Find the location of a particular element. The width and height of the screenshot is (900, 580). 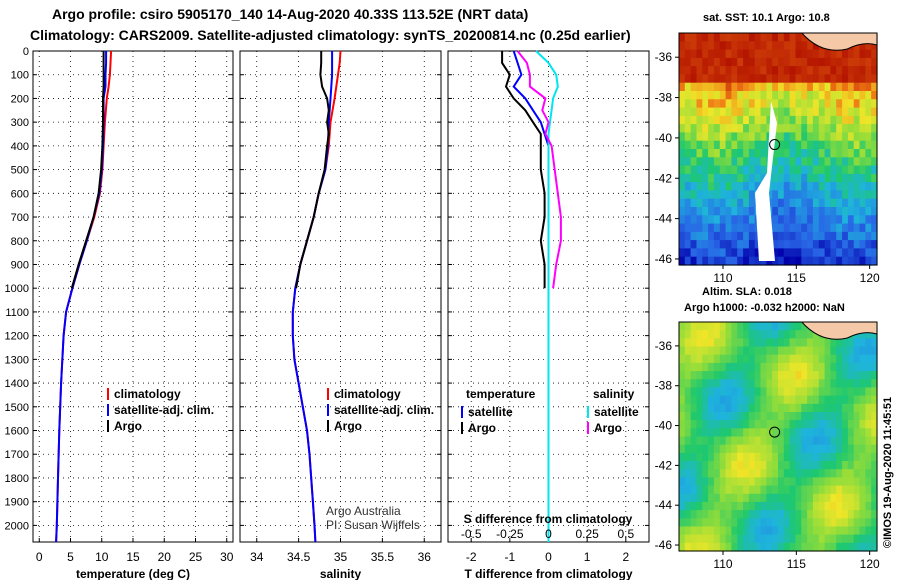

map-ytick-label: -38 is located at coordinates (664, 386).